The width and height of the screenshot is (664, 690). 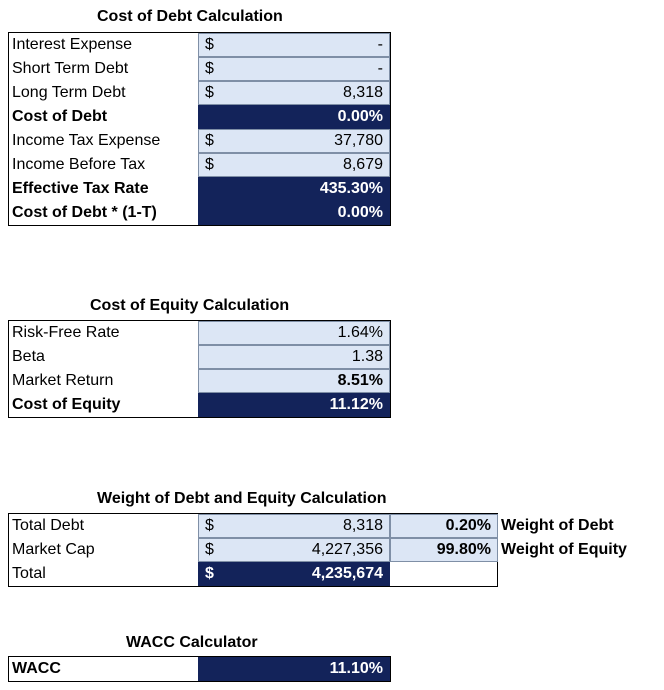 What do you see at coordinates (72, 44) in the screenshot?
I see `debt-row-label: Interest Expense` at bounding box center [72, 44].